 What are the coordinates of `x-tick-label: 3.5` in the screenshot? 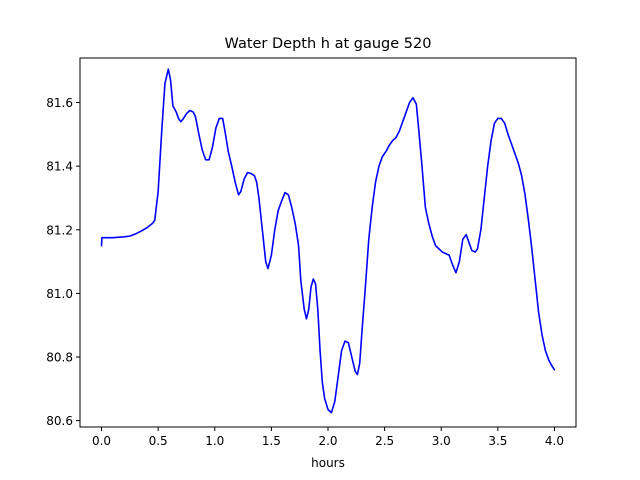 It's located at (497, 441).